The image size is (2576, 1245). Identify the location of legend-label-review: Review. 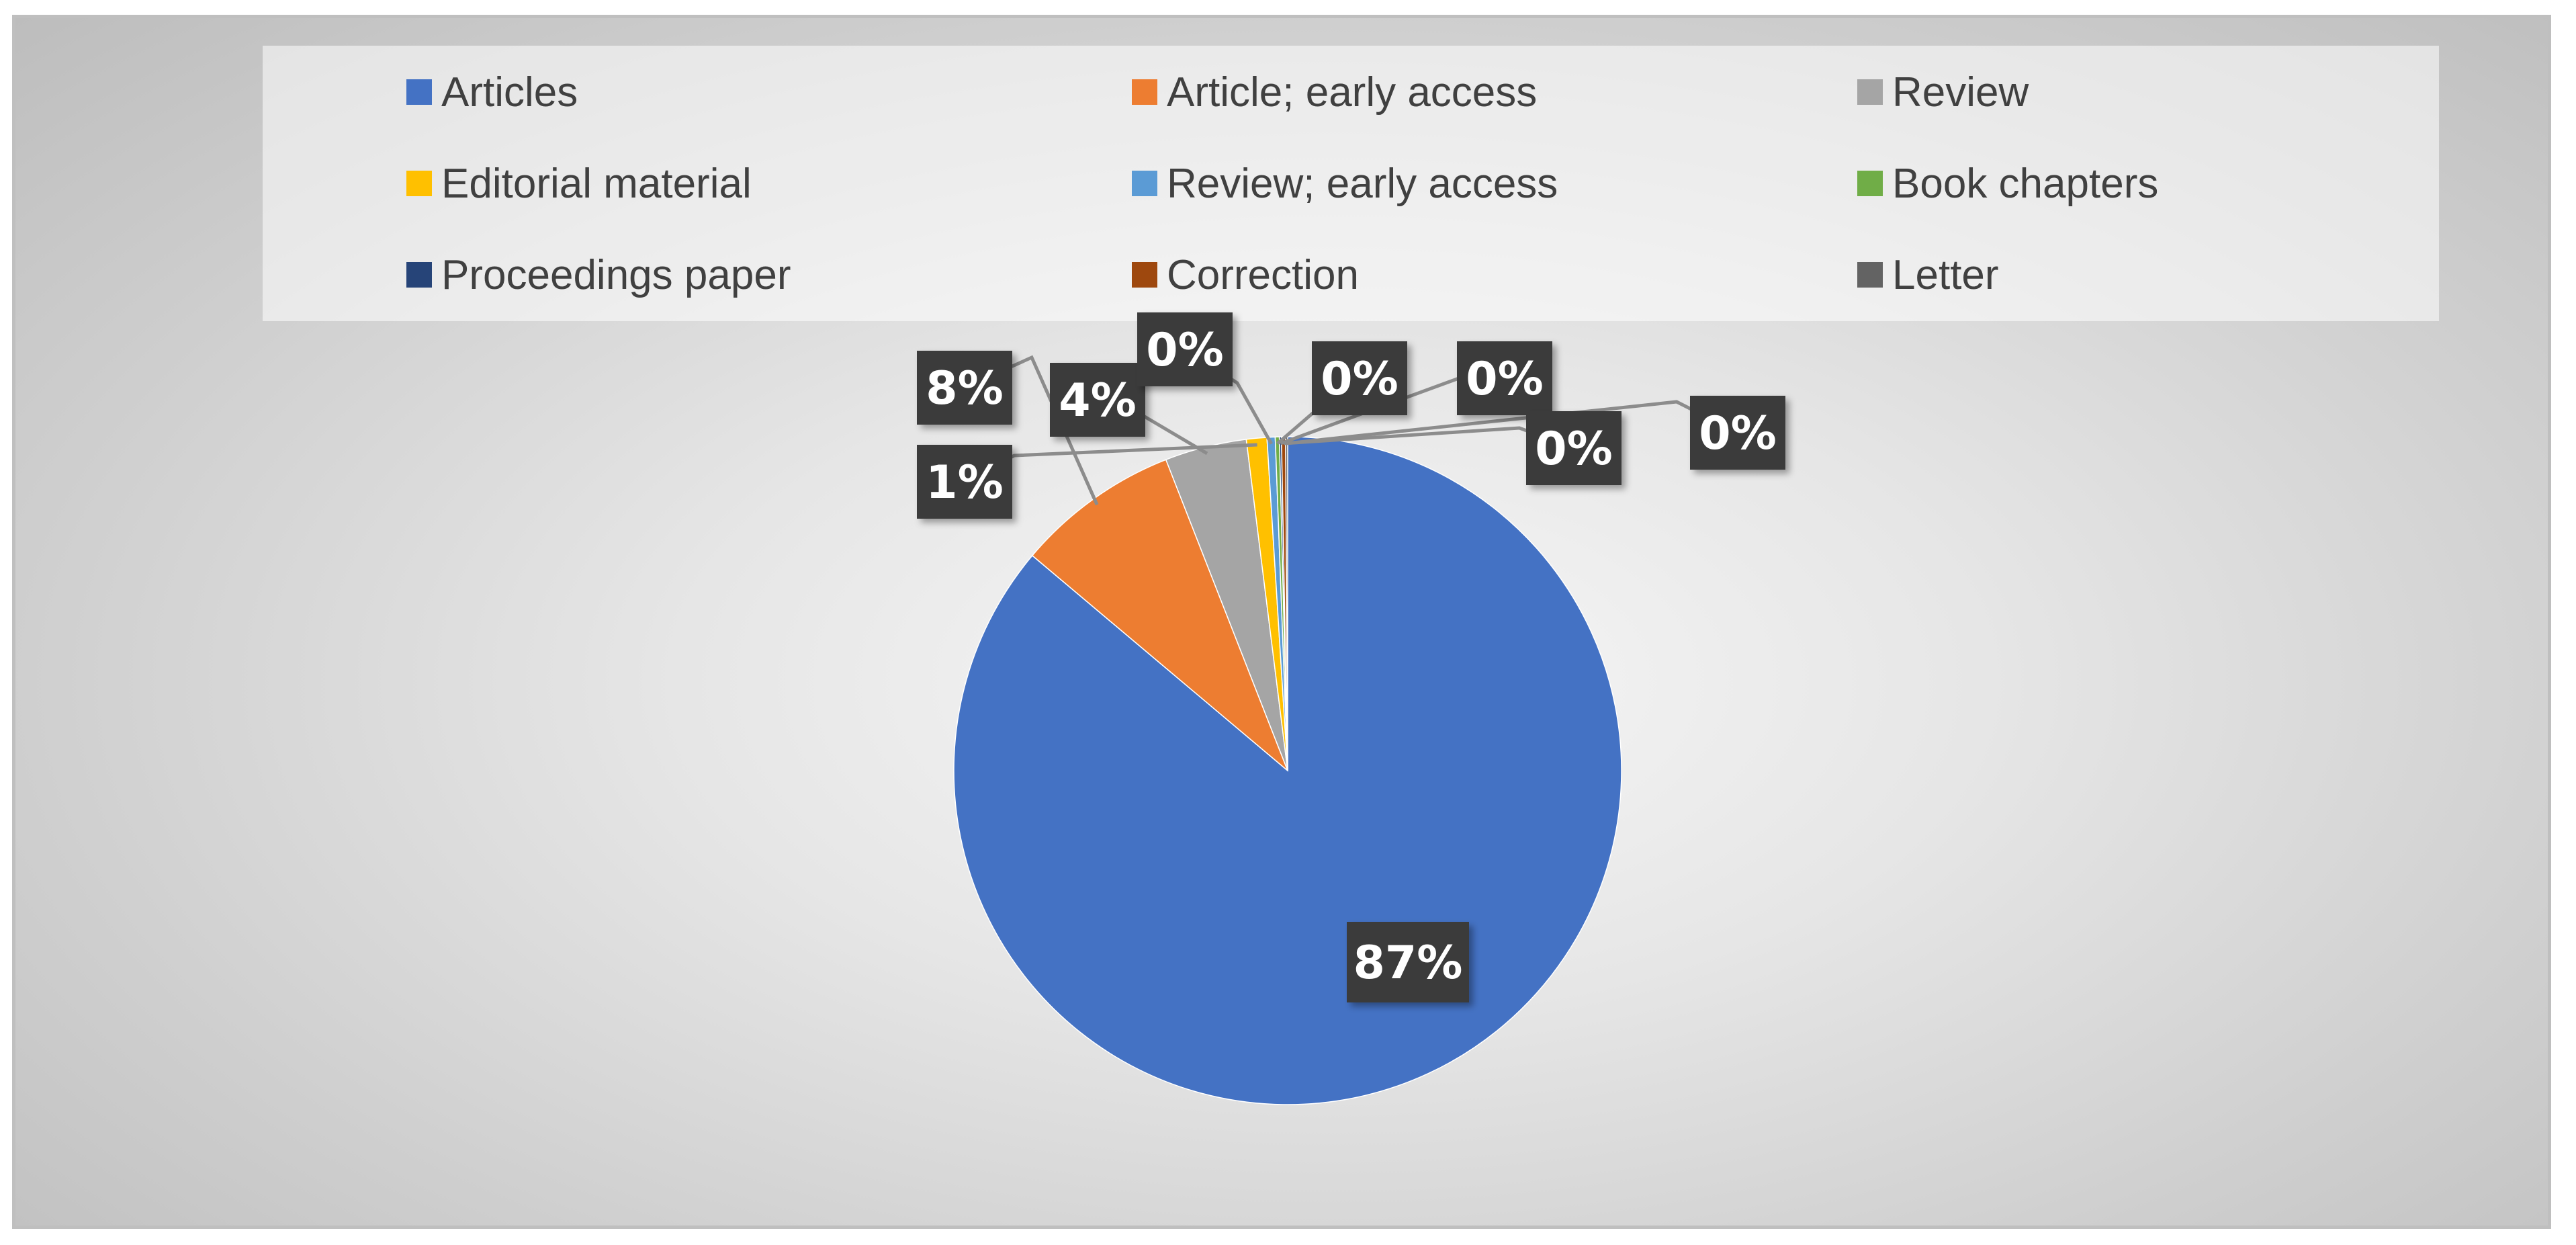
(1961, 92).